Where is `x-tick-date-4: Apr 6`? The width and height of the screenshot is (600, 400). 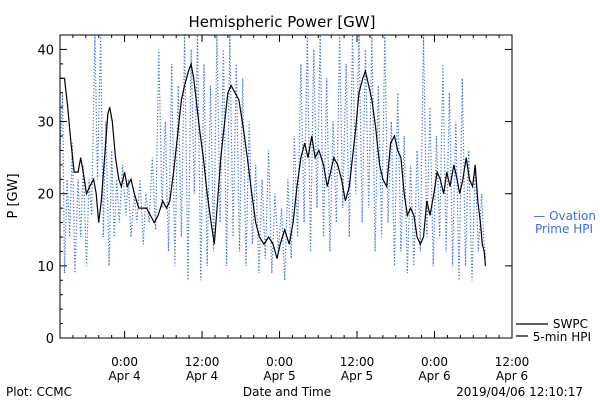 x-tick-date-4: Apr 6 is located at coordinates (434, 376).